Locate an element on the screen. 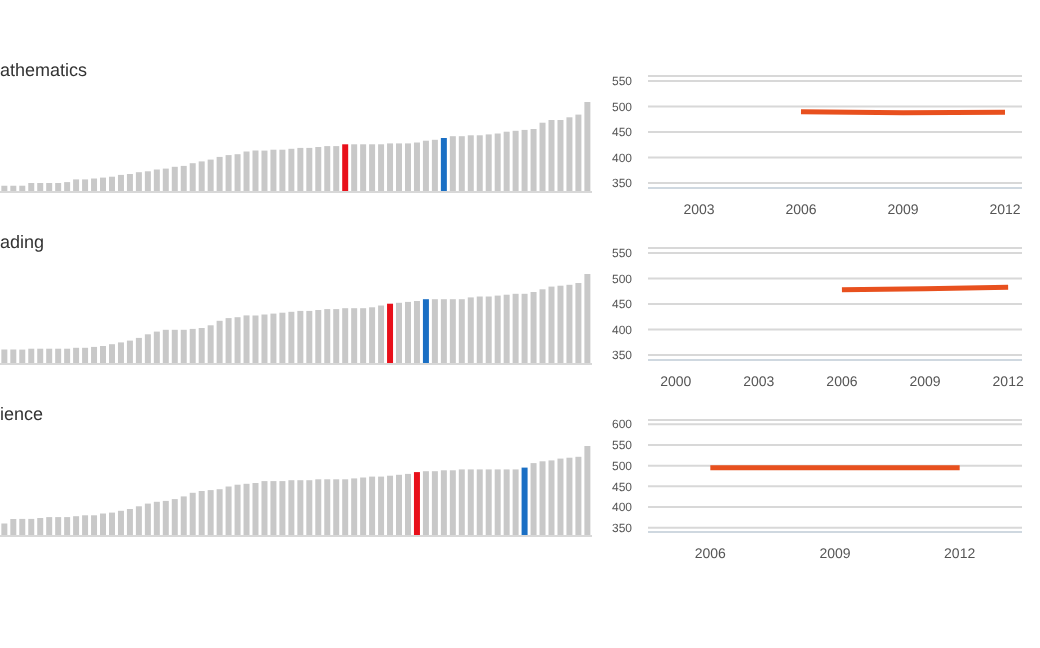  chart-title: athematics is located at coordinates (45, 71).